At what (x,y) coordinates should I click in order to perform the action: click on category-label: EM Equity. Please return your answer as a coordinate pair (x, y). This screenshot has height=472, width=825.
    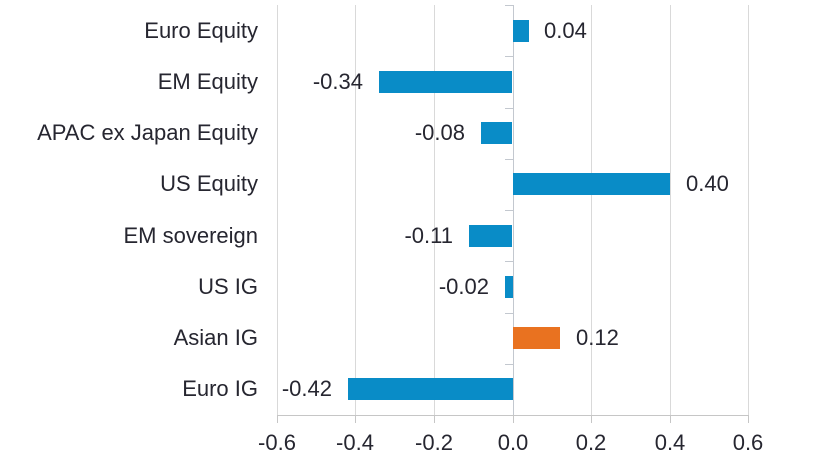
    Looking at the image, I should click on (207, 81).